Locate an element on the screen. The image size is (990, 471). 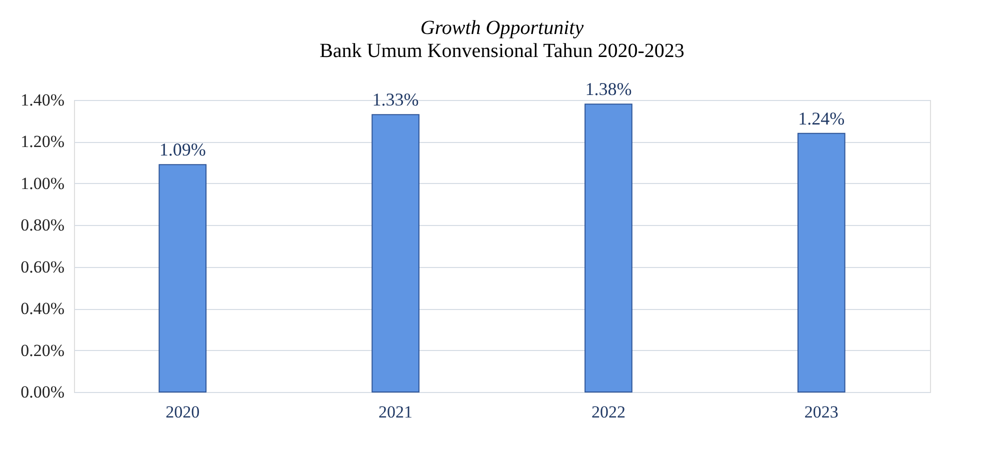
y-tick-label: 0.60% is located at coordinates (42, 266).